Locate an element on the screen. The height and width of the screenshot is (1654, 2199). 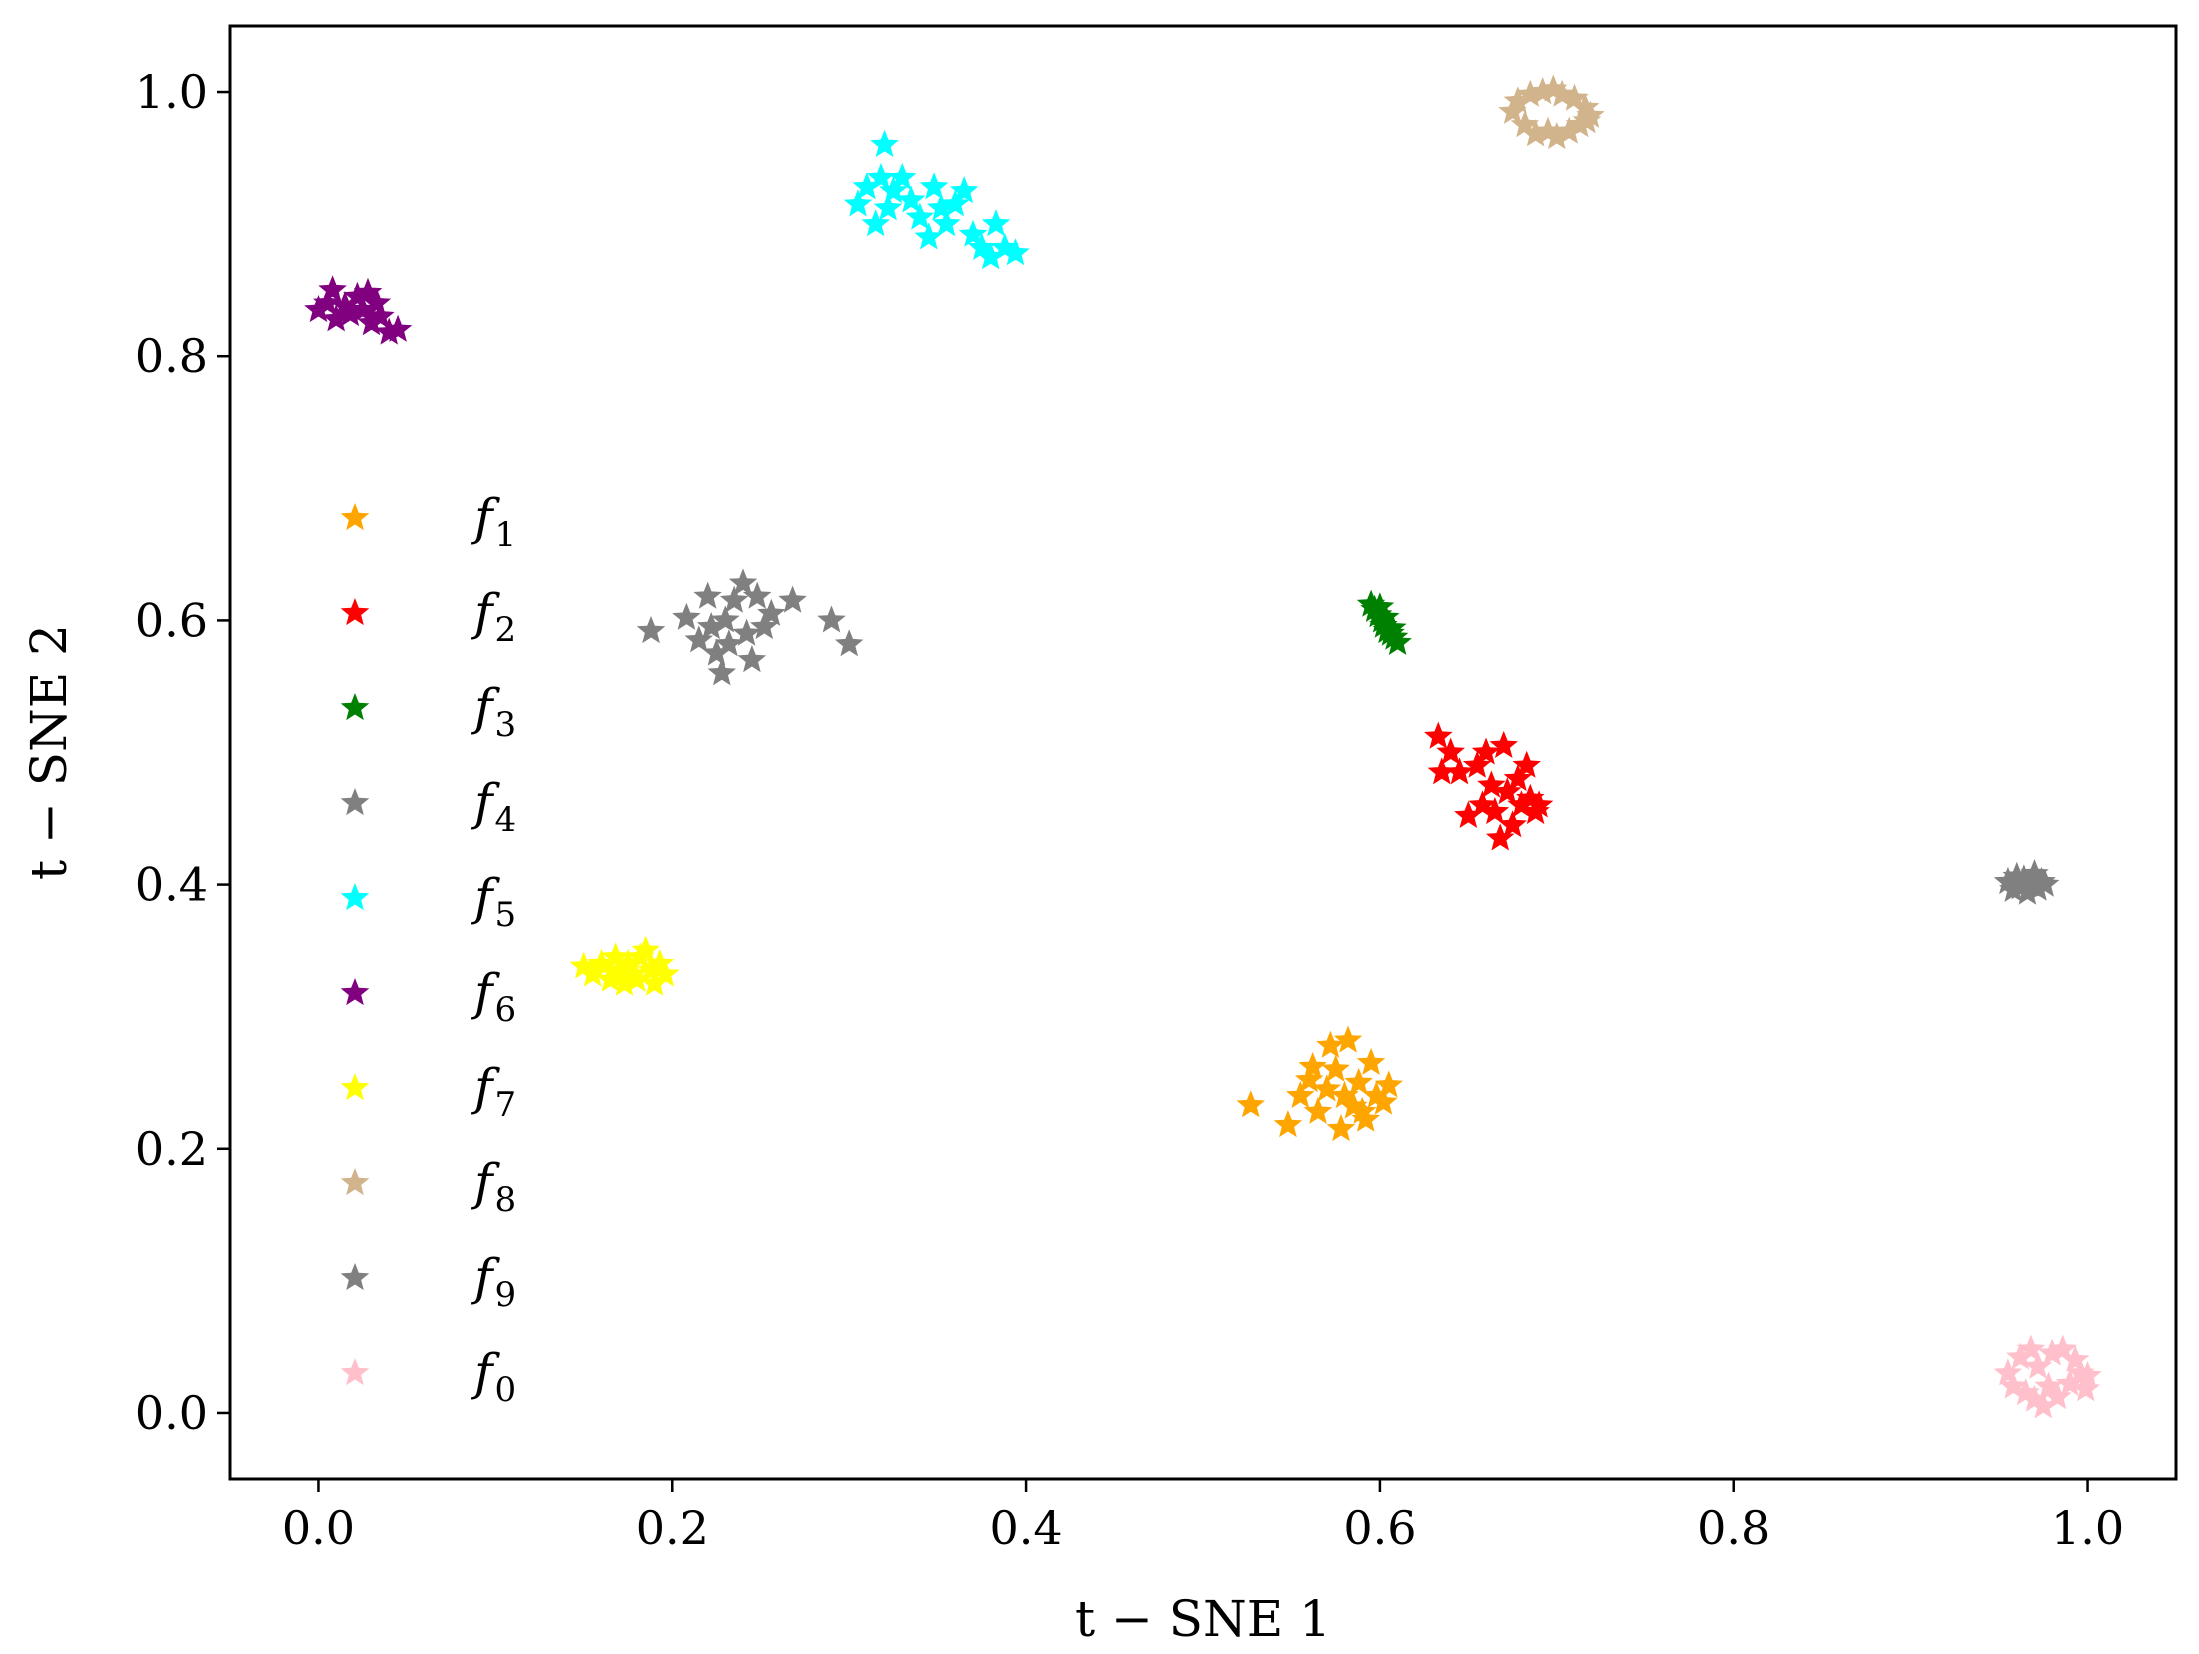
y-tick-label: 1.0 is located at coordinates (171, 92).